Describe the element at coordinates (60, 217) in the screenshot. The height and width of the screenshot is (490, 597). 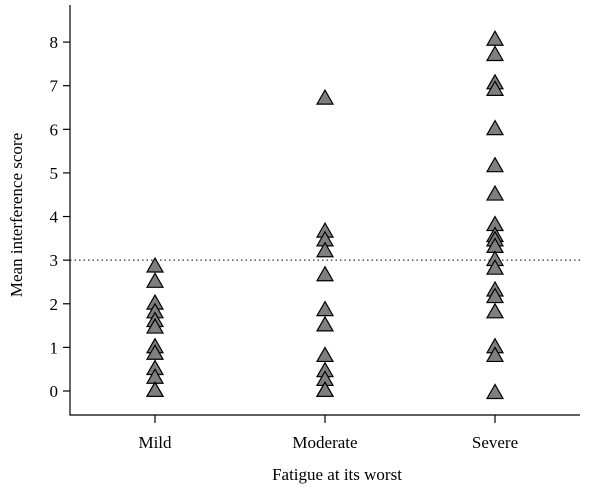
I see `y-axis-ticks: 0 1 2 3 4 5 6 7 8` at that location.